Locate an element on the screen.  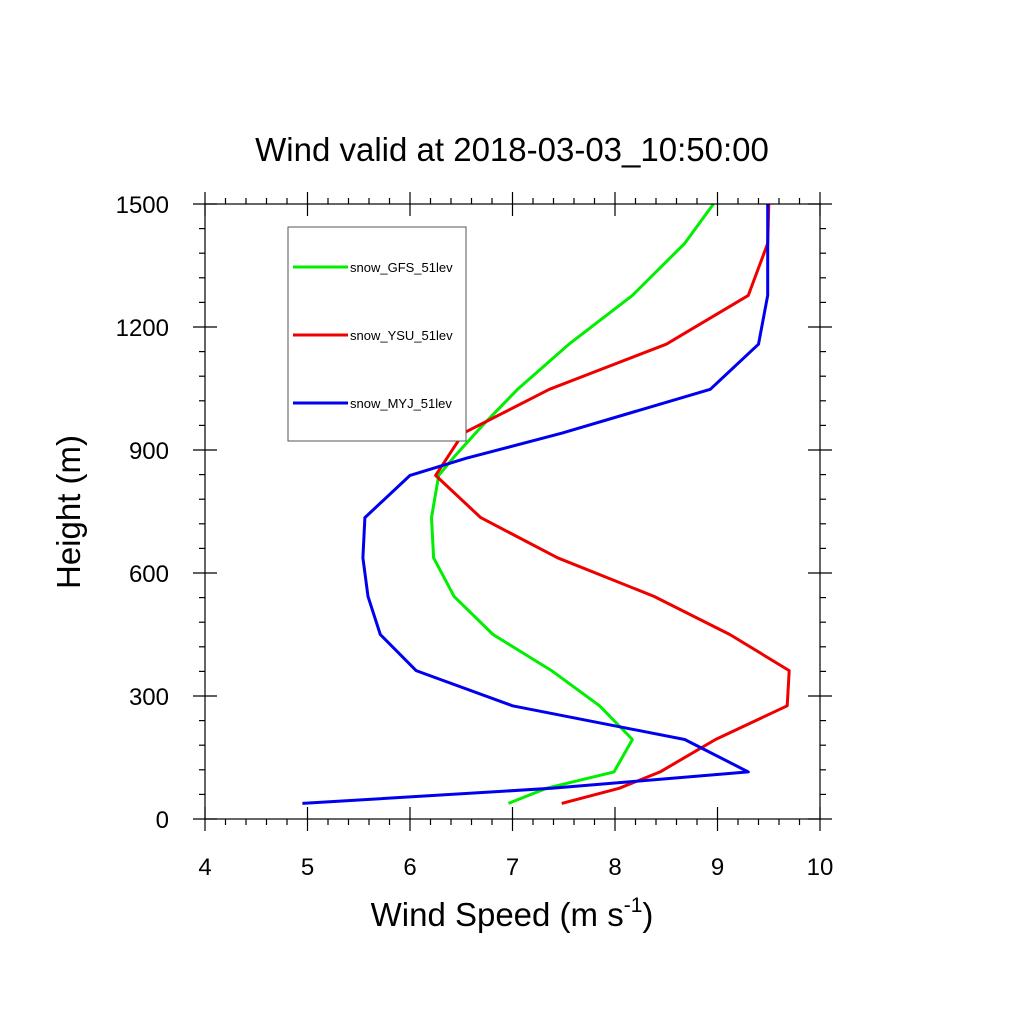
y-tick-label: 900 is located at coordinates (149, 451).